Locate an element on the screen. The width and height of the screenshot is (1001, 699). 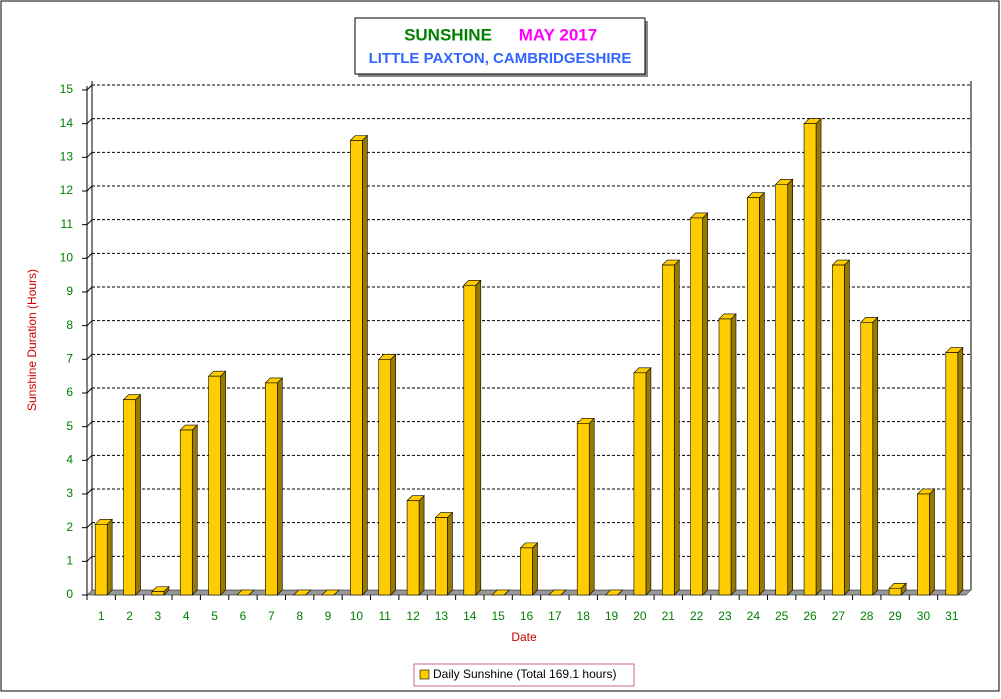
x-tick-label: 29 is located at coordinates (895, 616).